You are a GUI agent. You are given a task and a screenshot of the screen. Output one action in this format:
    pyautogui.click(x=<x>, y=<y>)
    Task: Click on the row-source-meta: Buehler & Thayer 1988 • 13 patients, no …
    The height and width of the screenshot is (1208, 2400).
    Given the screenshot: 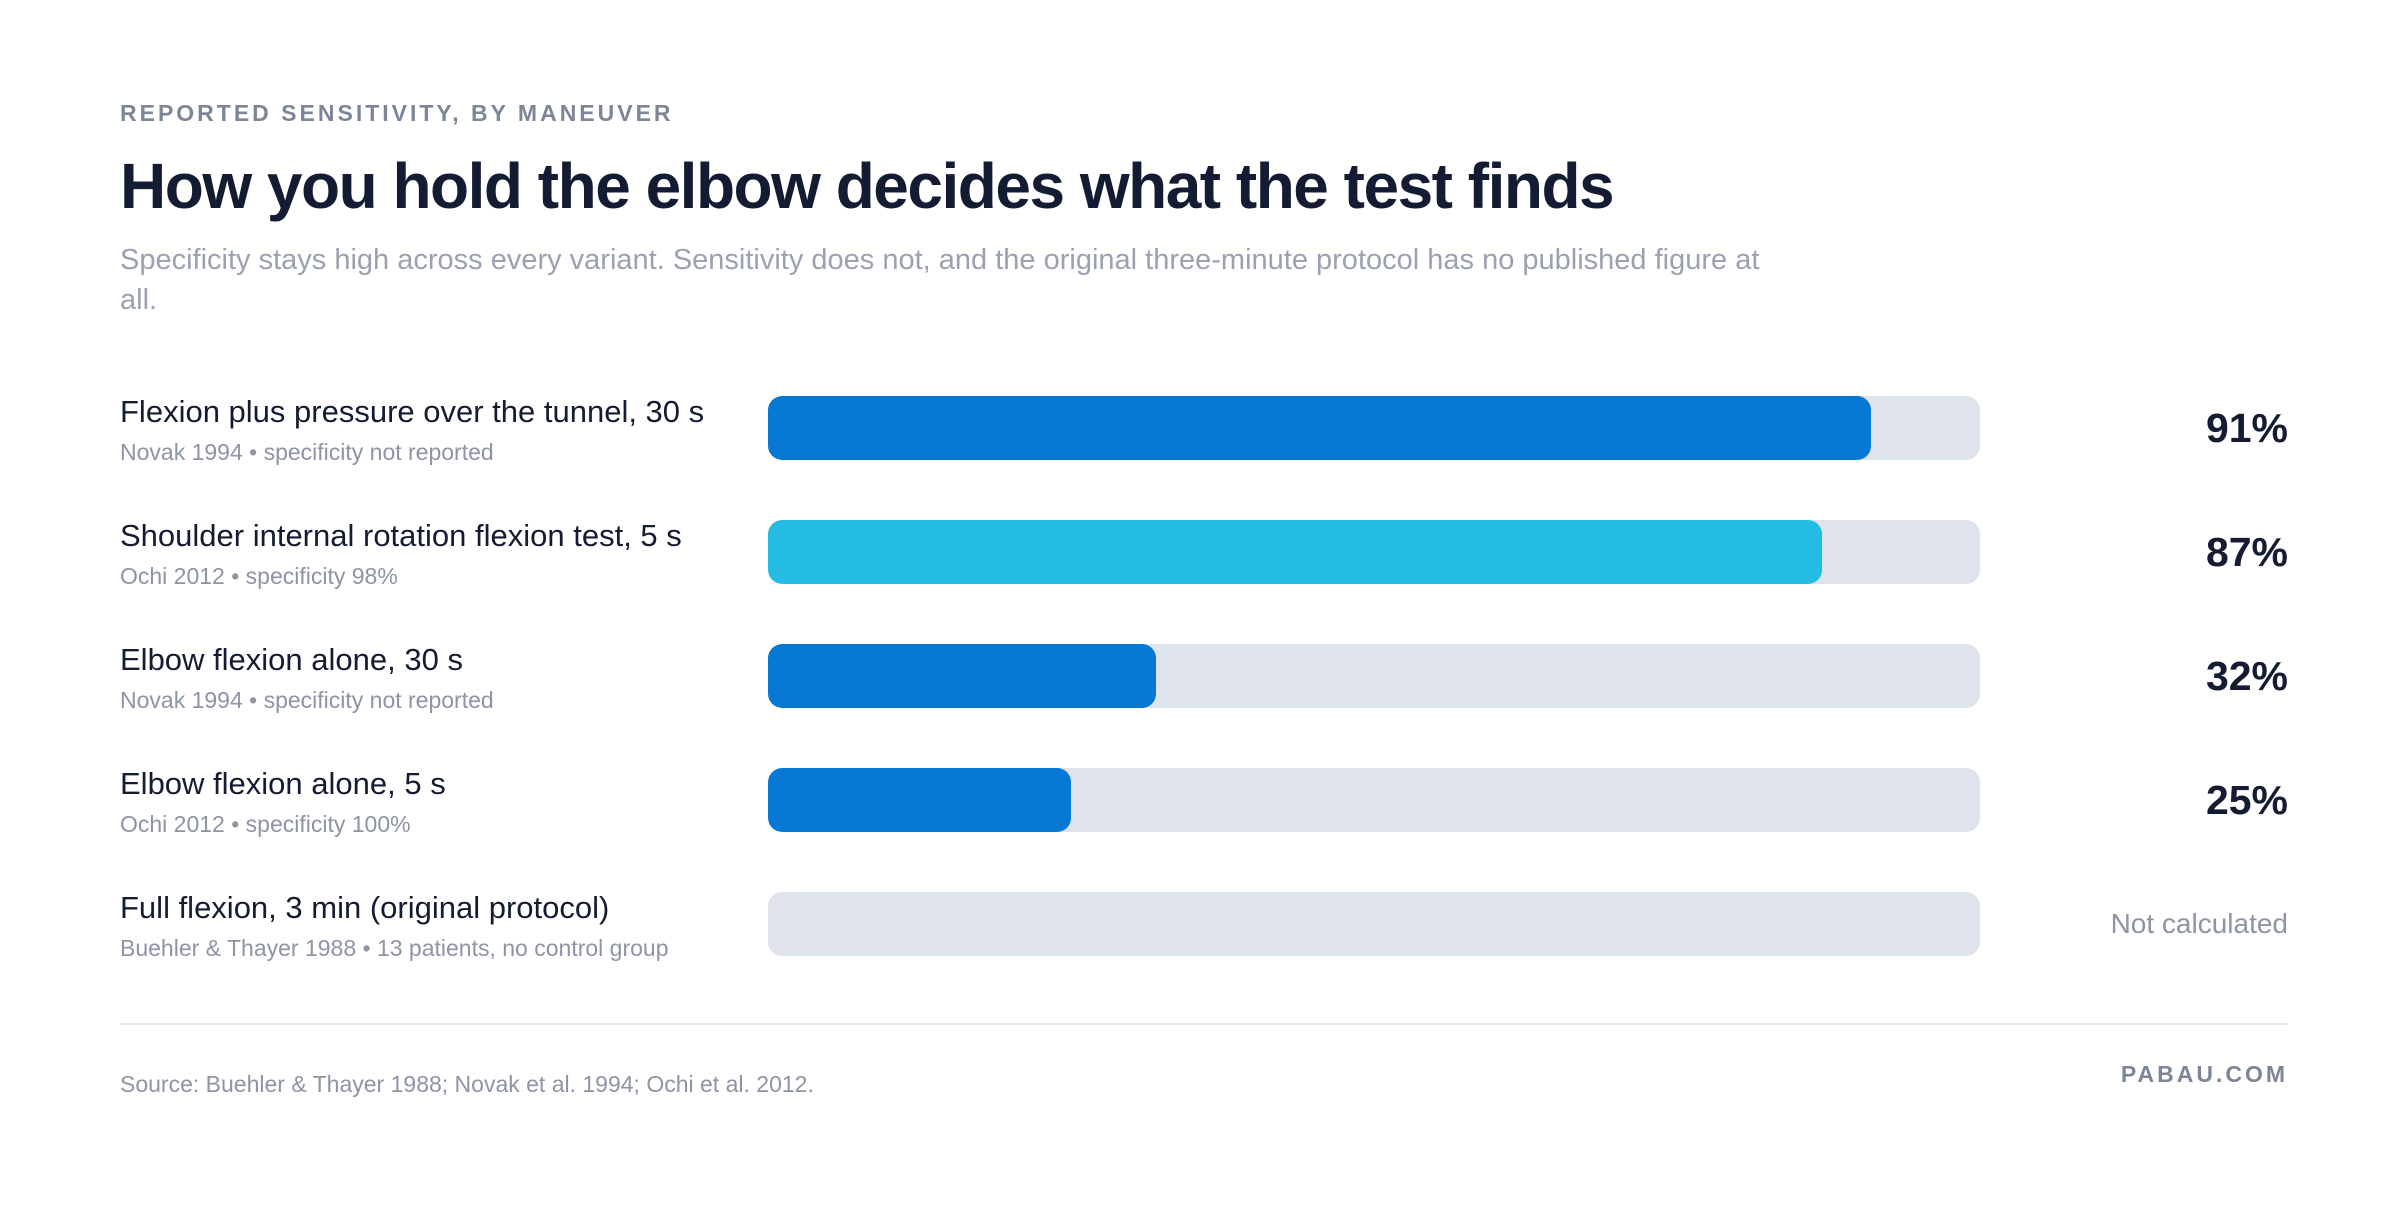 What is the action you would take?
    pyautogui.click(x=394, y=948)
    